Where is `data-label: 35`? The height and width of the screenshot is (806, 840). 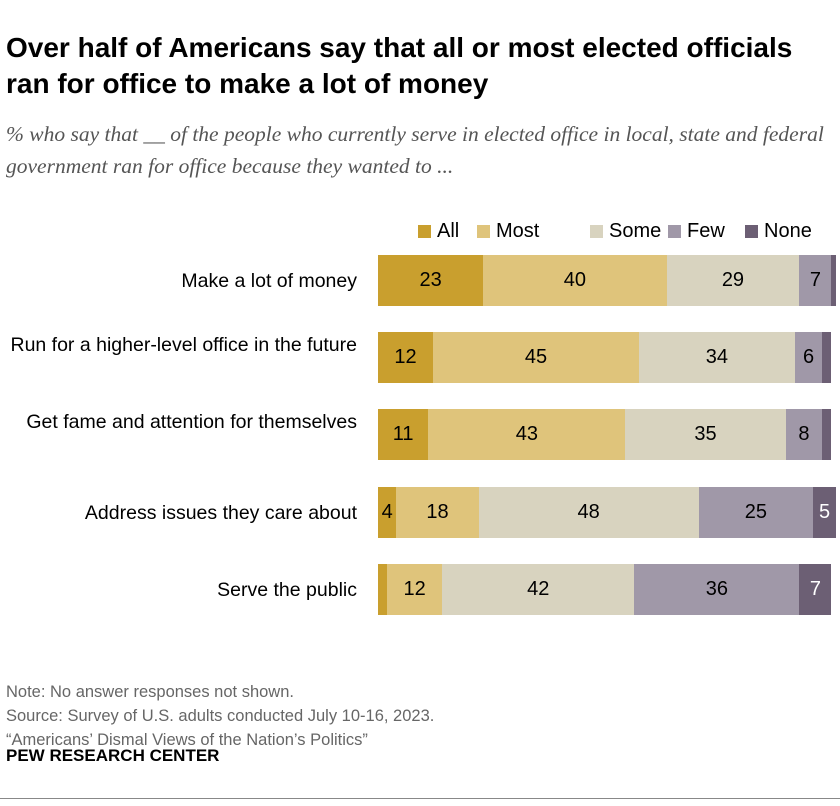
data-label: 35 is located at coordinates (705, 434).